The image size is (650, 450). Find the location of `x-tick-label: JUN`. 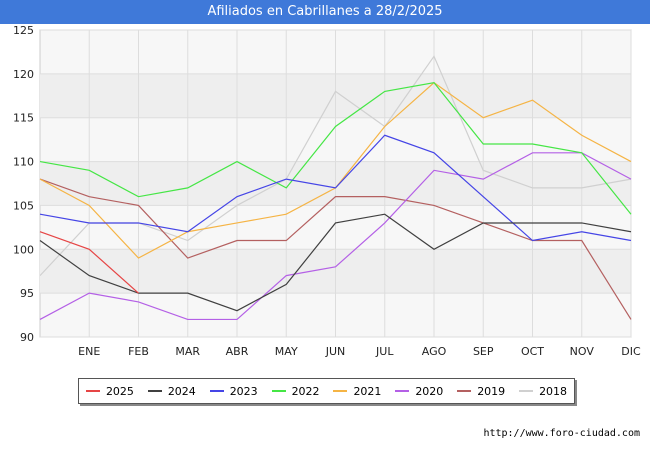

x-tick-label: JUN is located at coordinates (335, 351).